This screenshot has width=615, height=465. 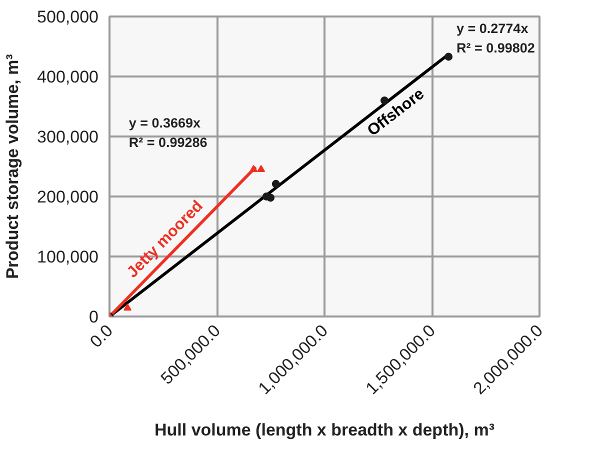 What do you see at coordinates (495, 38) in the screenshot?
I see `annotation: y = 0.2774x R² = 0.99802` at bounding box center [495, 38].